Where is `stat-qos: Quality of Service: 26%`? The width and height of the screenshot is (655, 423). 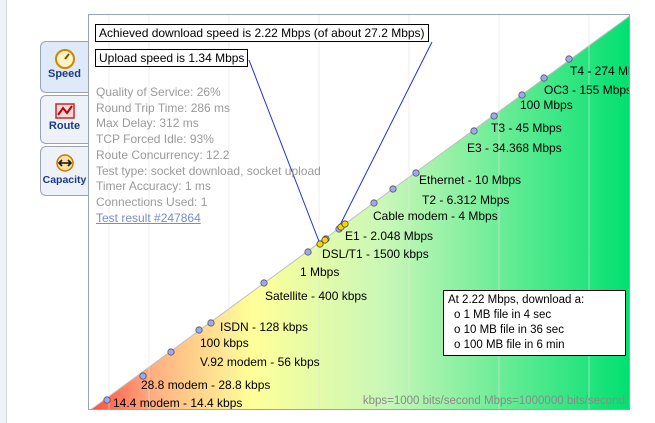
stat-qos: Quality of Service: 26% is located at coordinates (158, 92).